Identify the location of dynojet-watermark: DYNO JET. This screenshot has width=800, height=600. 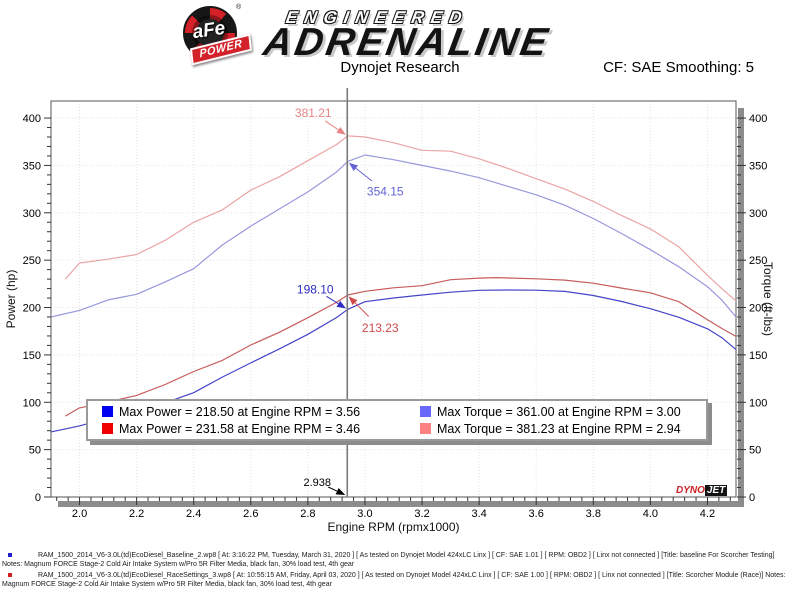
(702, 490).